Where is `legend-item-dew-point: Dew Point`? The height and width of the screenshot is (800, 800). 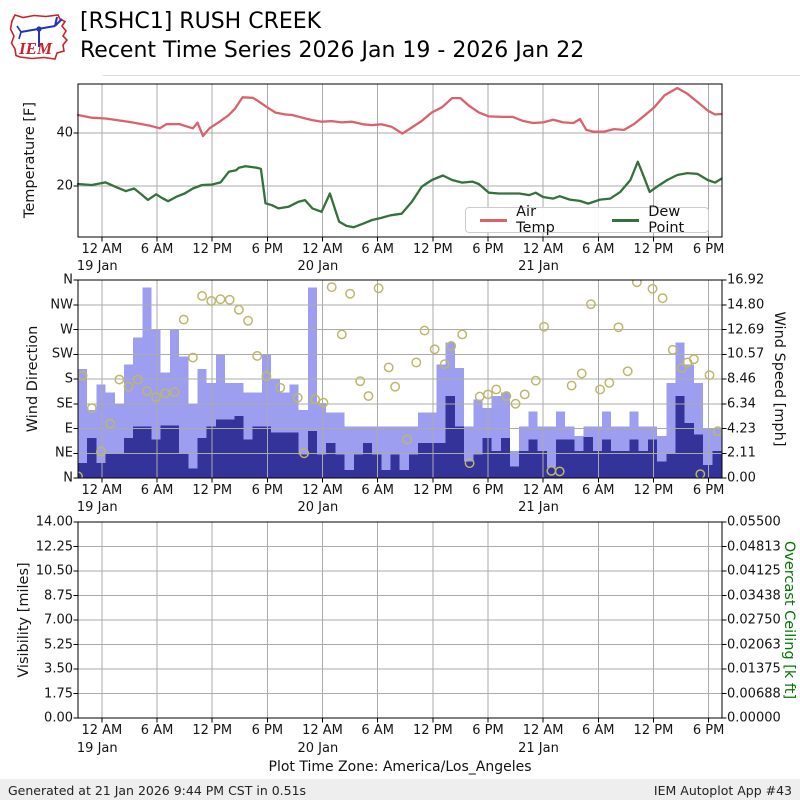 legend-item-dew-point: Dew Point is located at coordinates (660, 220).